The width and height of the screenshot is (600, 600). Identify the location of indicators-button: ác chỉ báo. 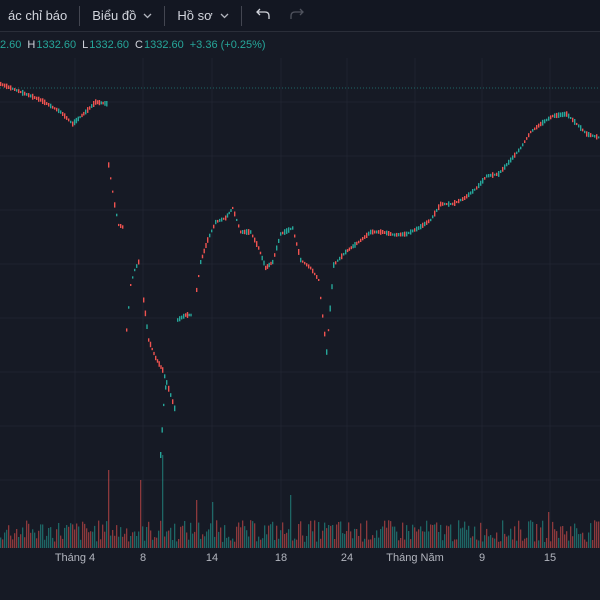
(37, 16).